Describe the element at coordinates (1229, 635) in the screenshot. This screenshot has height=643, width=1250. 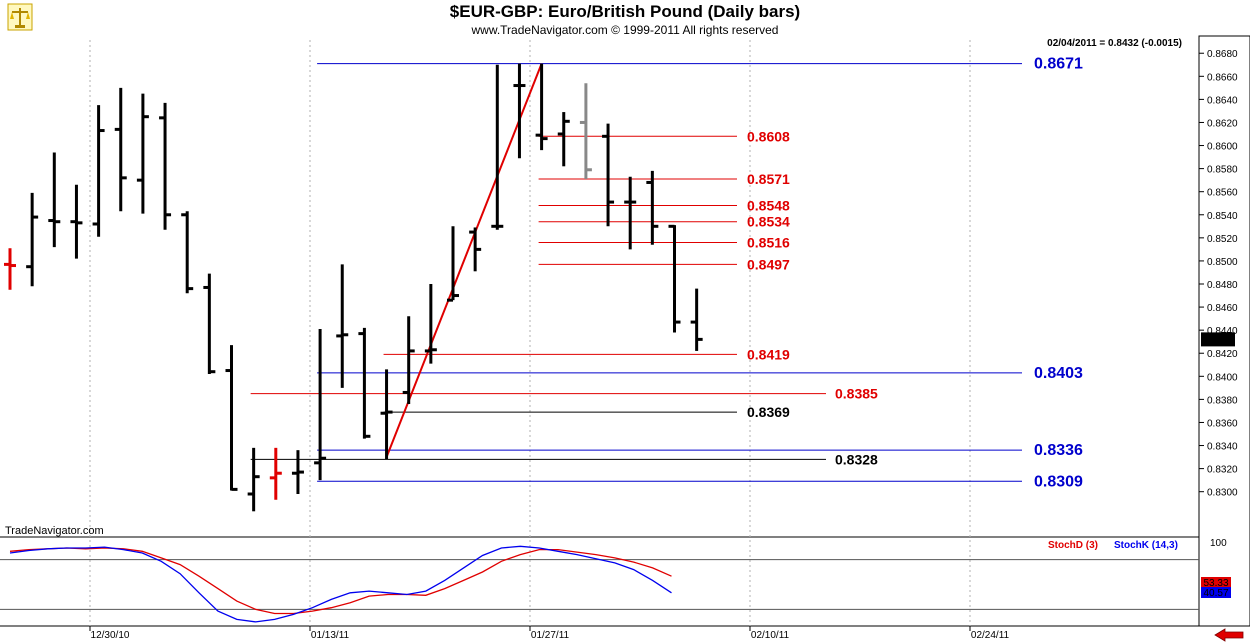
I see `red-left-arrow-icon` at that location.